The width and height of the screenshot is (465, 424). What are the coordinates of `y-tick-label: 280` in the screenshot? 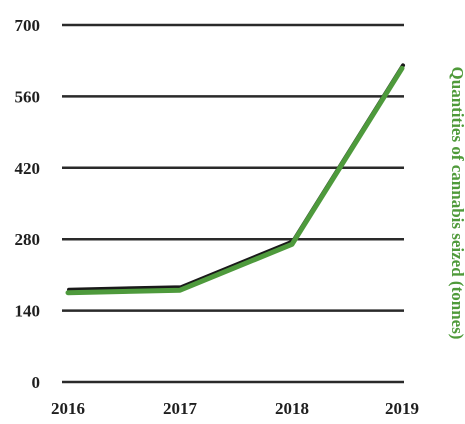 It's located at (28, 239).